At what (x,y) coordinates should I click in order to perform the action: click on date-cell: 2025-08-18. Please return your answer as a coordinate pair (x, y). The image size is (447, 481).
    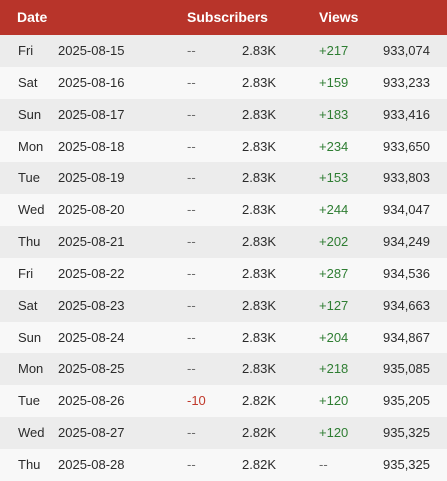
    Looking at the image, I should click on (91, 146).